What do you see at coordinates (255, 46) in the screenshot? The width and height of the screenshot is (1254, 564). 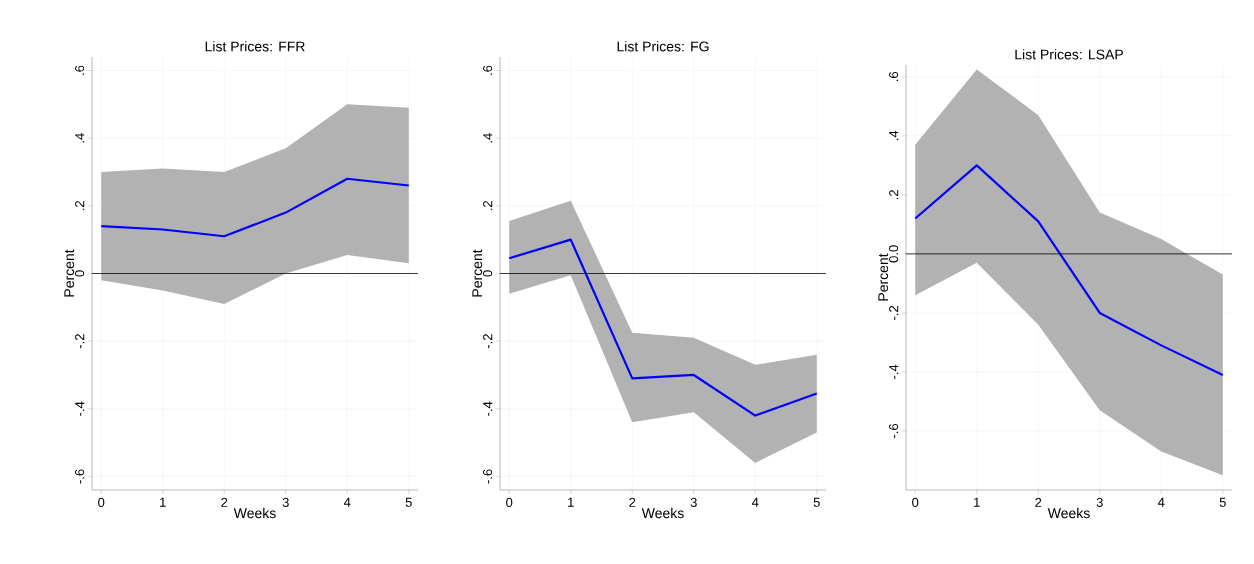 I see `chart-title: List Prices: FFR` at bounding box center [255, 46].